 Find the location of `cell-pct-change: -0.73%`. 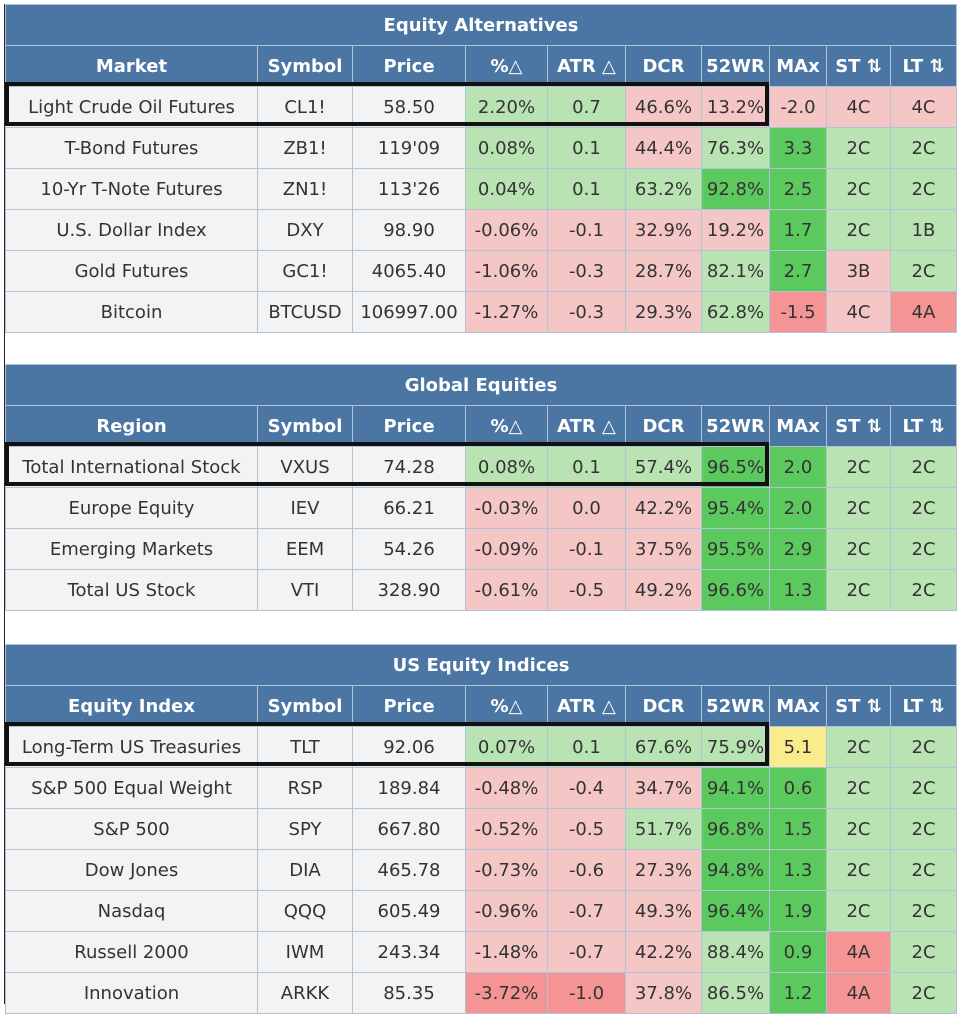

cell-pct-change: -0.73% is located at coordinates (506, 870).